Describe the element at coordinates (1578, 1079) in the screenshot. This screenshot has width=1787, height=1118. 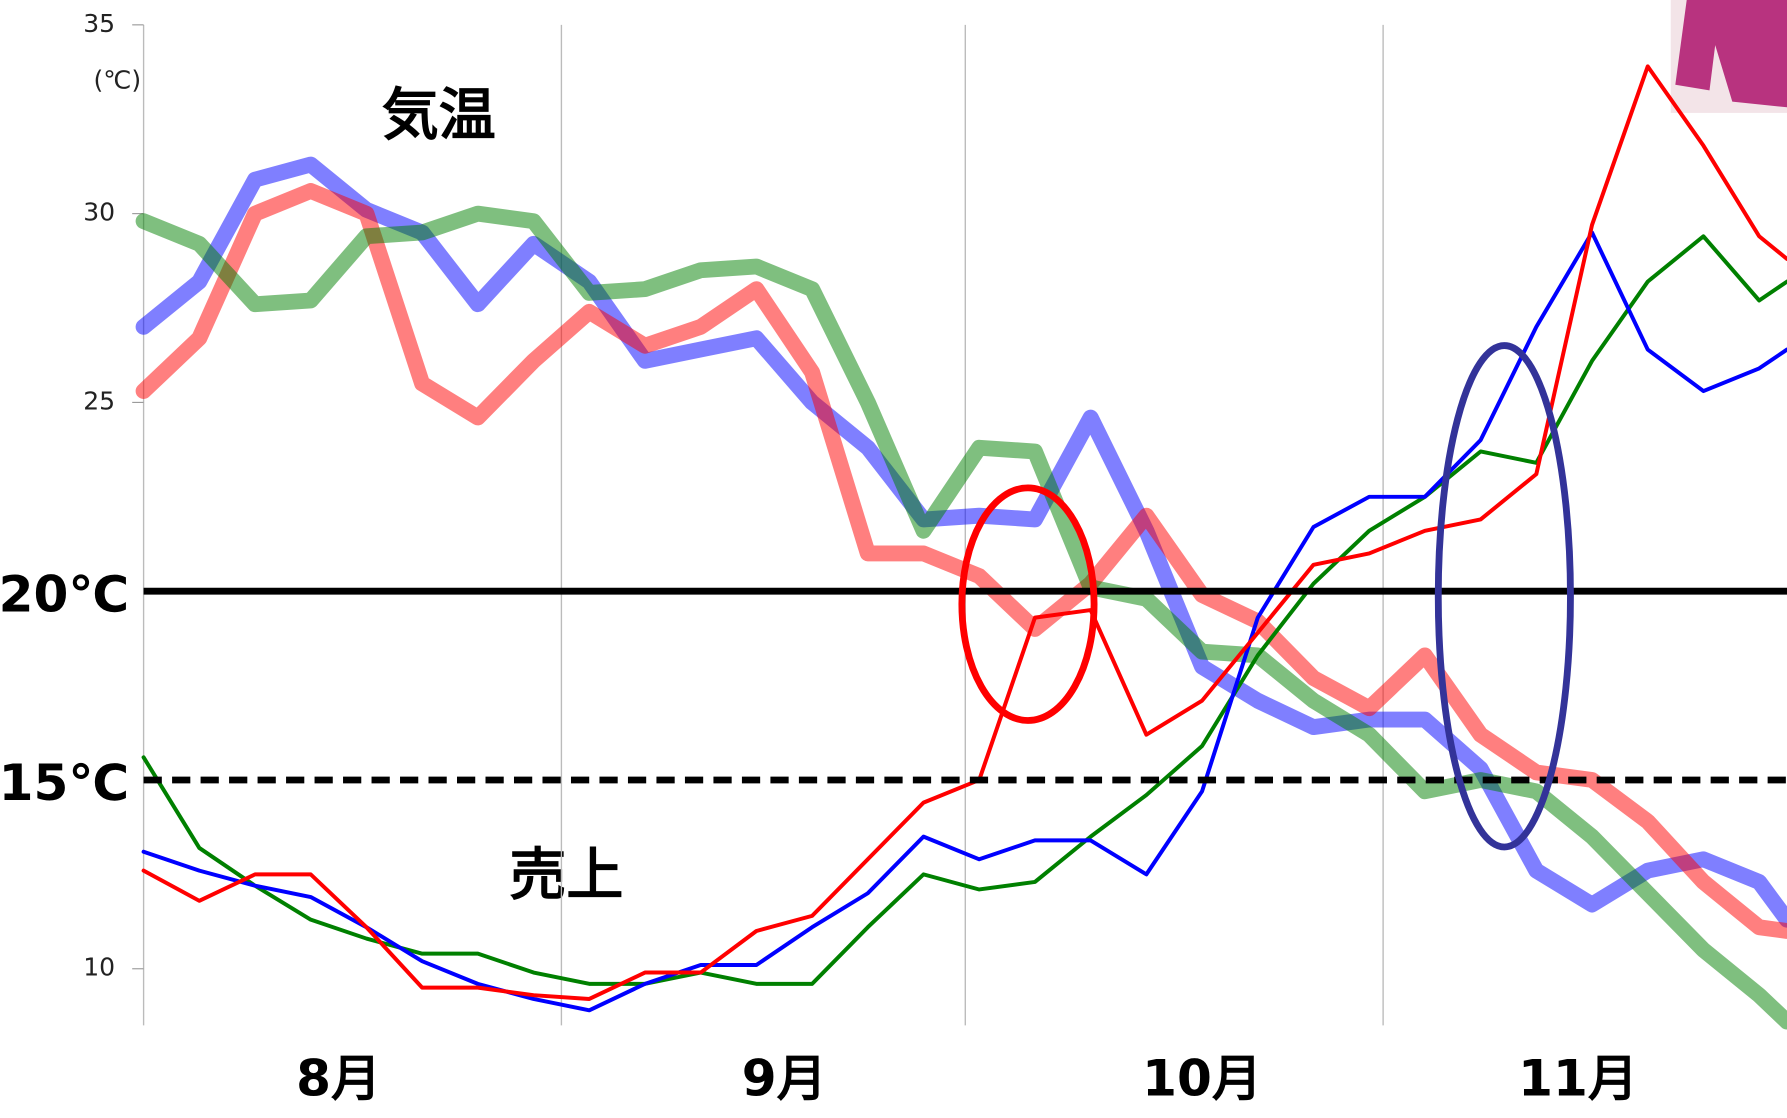
I see `x-tick-label: 11月` at that location.